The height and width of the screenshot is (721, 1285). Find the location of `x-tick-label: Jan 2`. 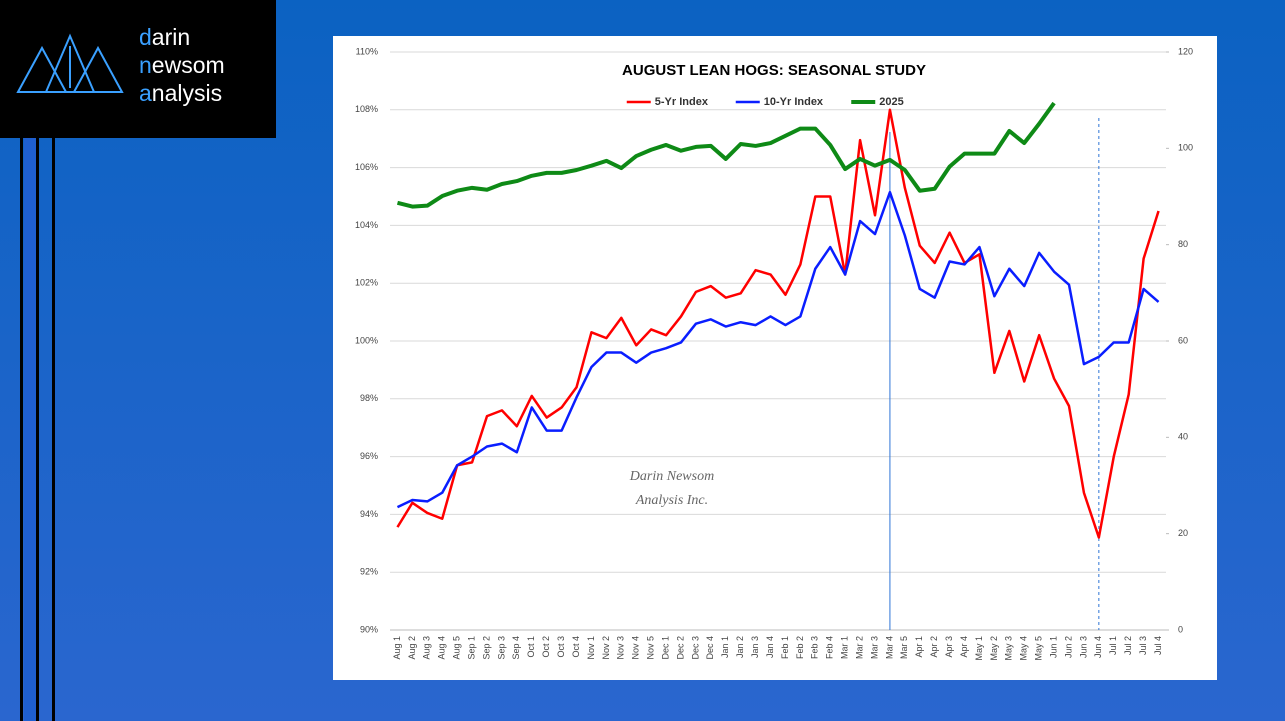

x-tick-label: Jan 2 is located at coordinates (740, 647).